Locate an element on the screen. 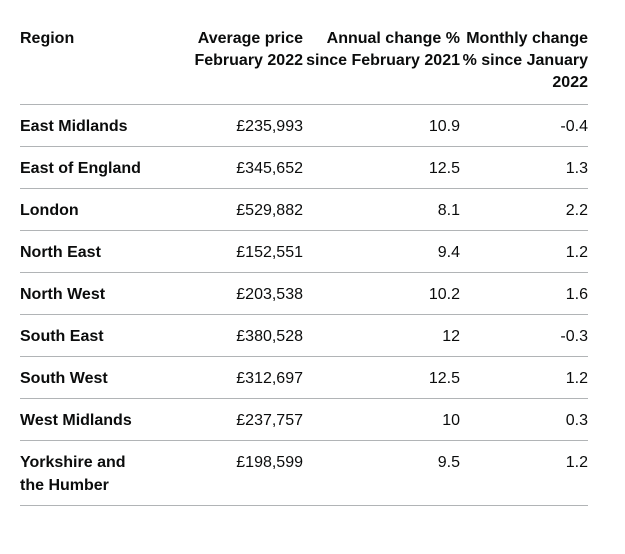  cell-annual-change: 10.9 is located at coordinates (381, 125).